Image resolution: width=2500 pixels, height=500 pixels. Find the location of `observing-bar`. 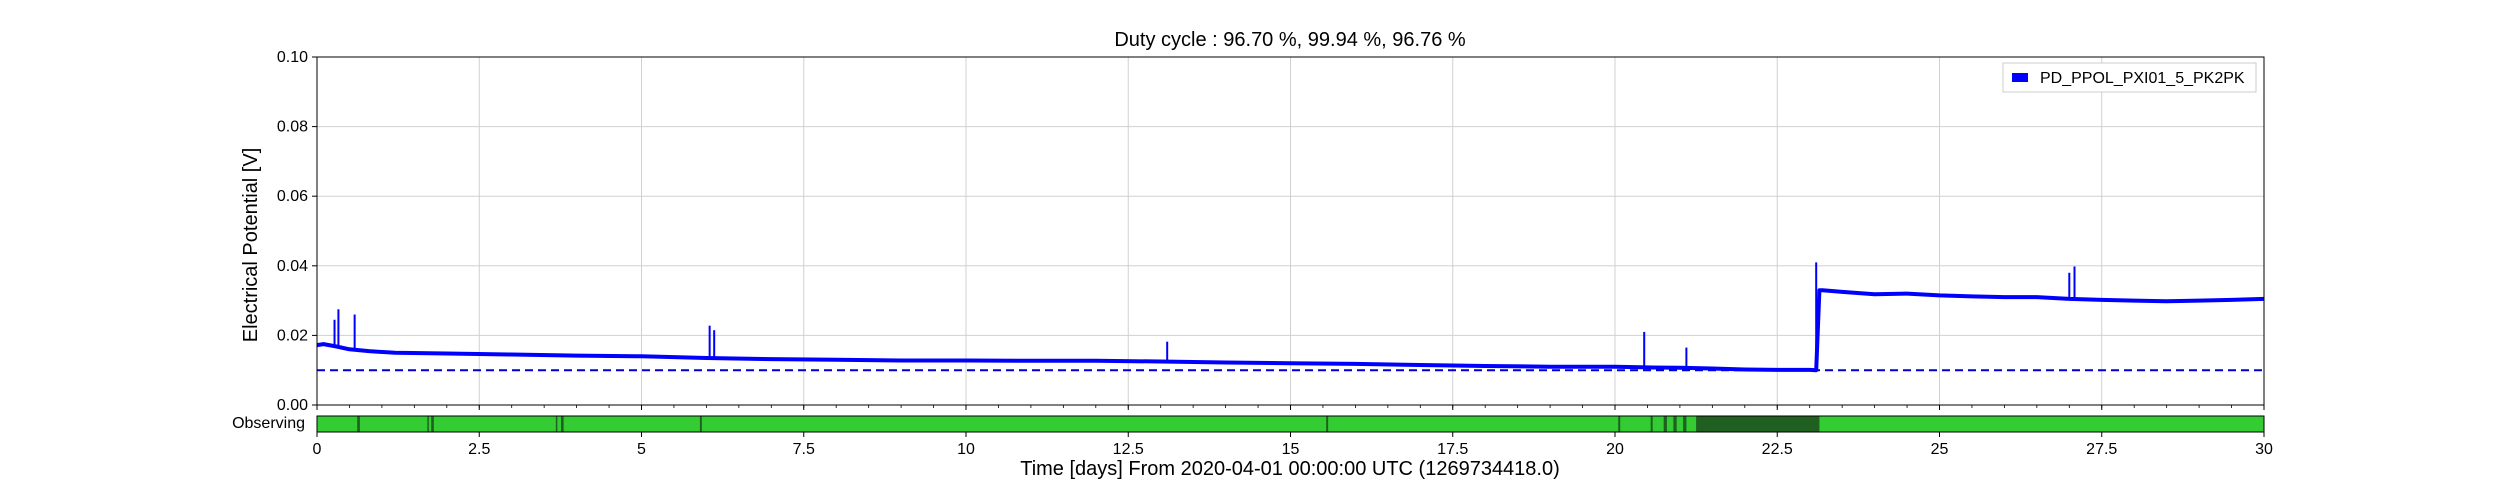

observing-bar is located at coordinates (1290, 424).